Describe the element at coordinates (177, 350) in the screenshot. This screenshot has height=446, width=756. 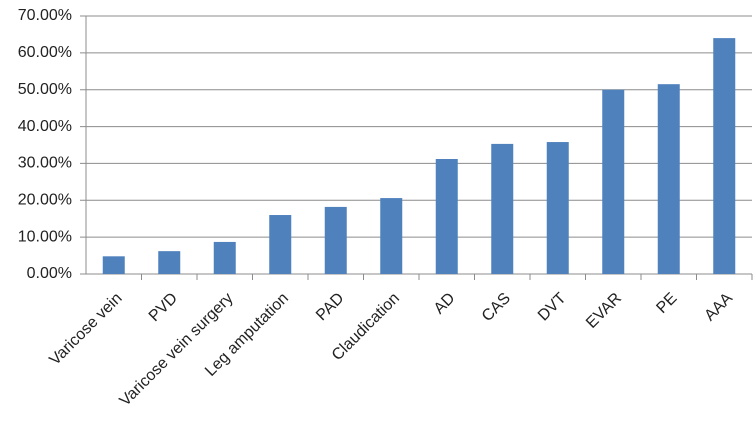
I see `x-tick-label: Varicose vein surgery` at that location.